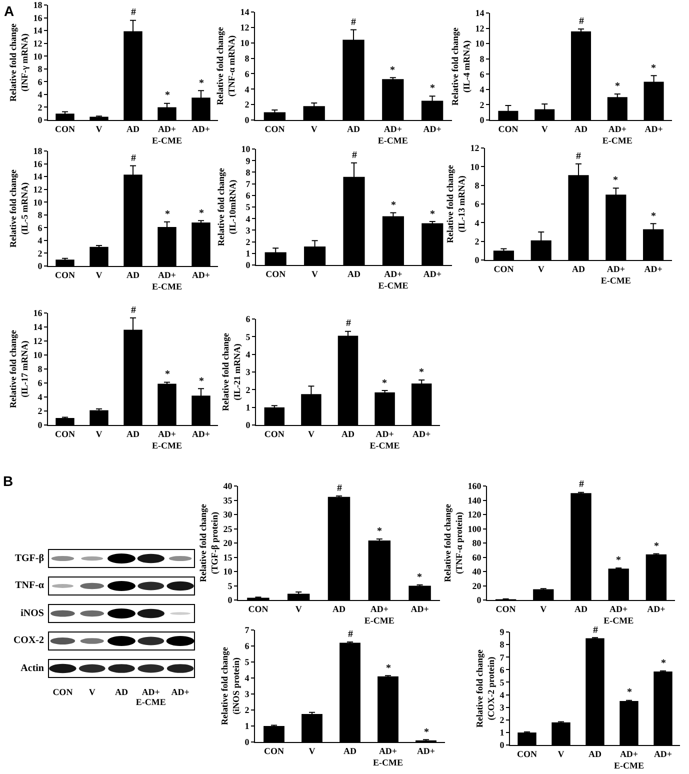 The height and width of the screenshot is (774, 689). I want to click on y-axis-title: Relative fold change (IL-5 mRNA), so click(19, 209).